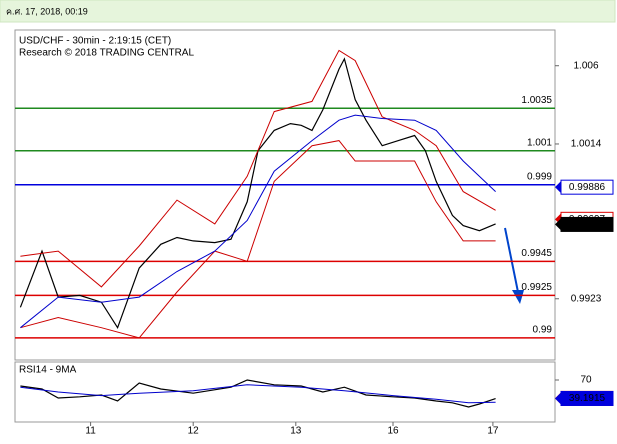 The image size is (617, 444). Describe the element at coordinates (536, 253) in the screenshot. I see `level-label: 0.9945` at that location.